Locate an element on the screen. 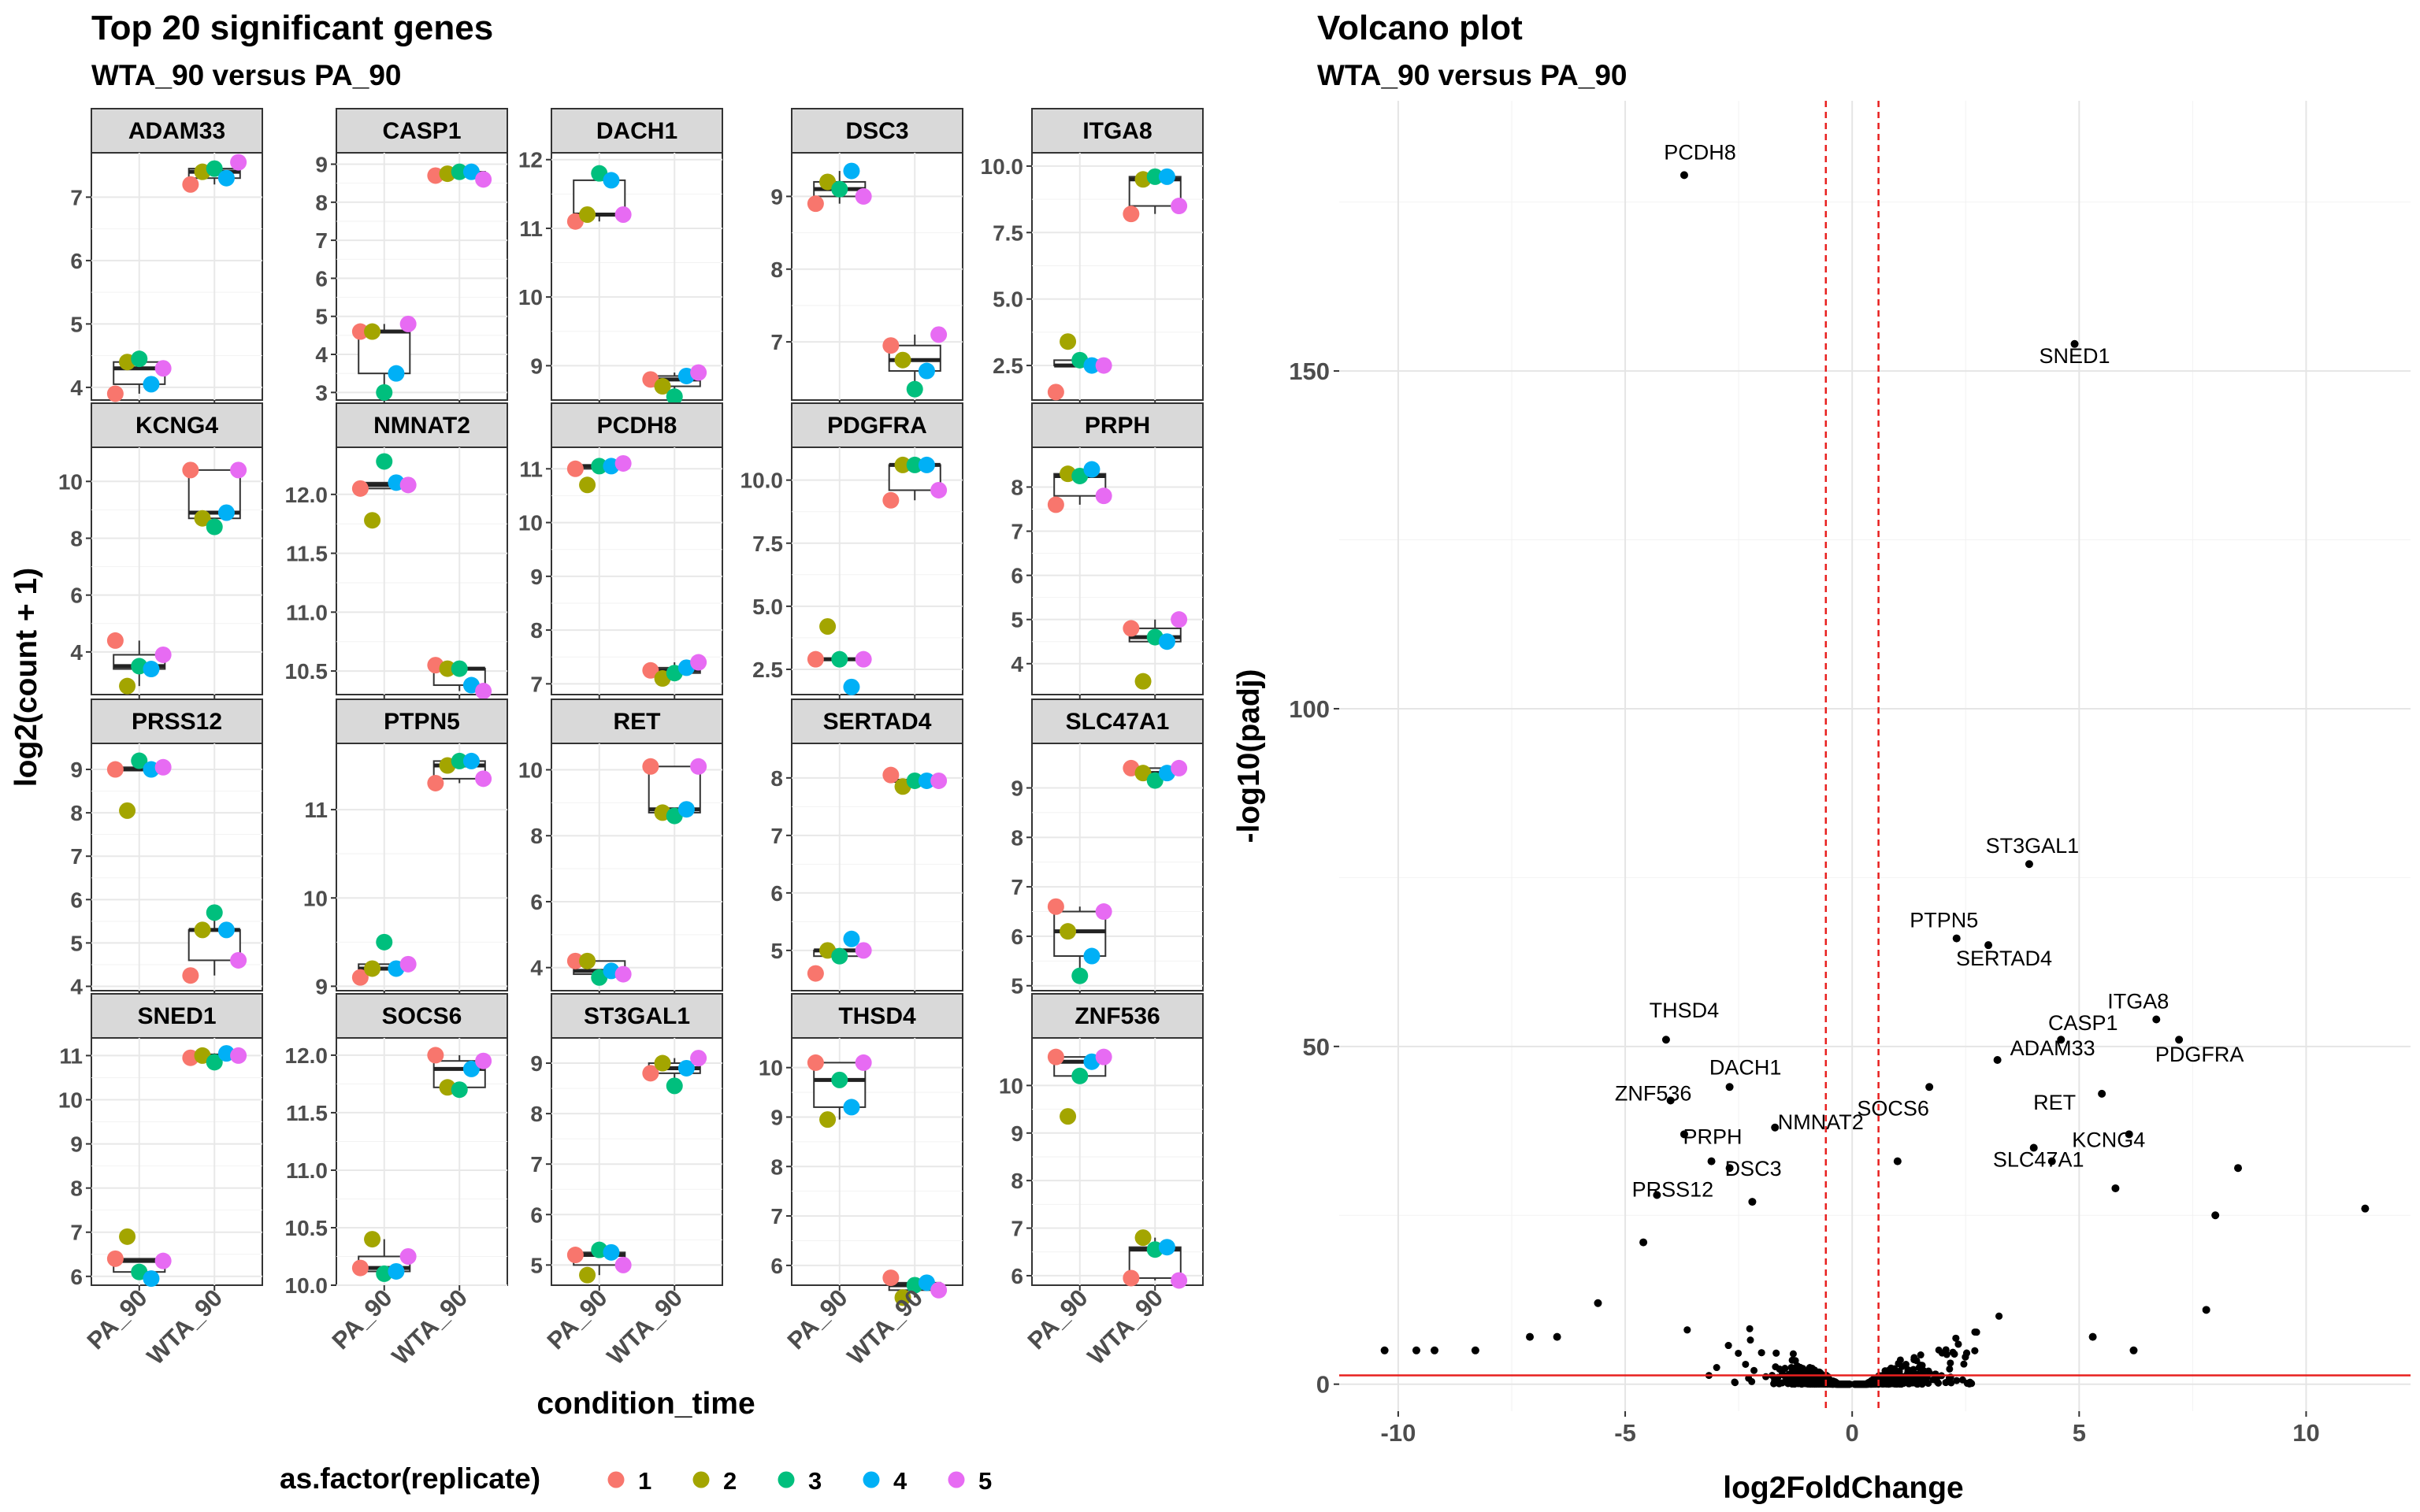 This screenshot has height=1512, width=2420. gene-label: DSC3 is located at coordinates (1754, 1168).